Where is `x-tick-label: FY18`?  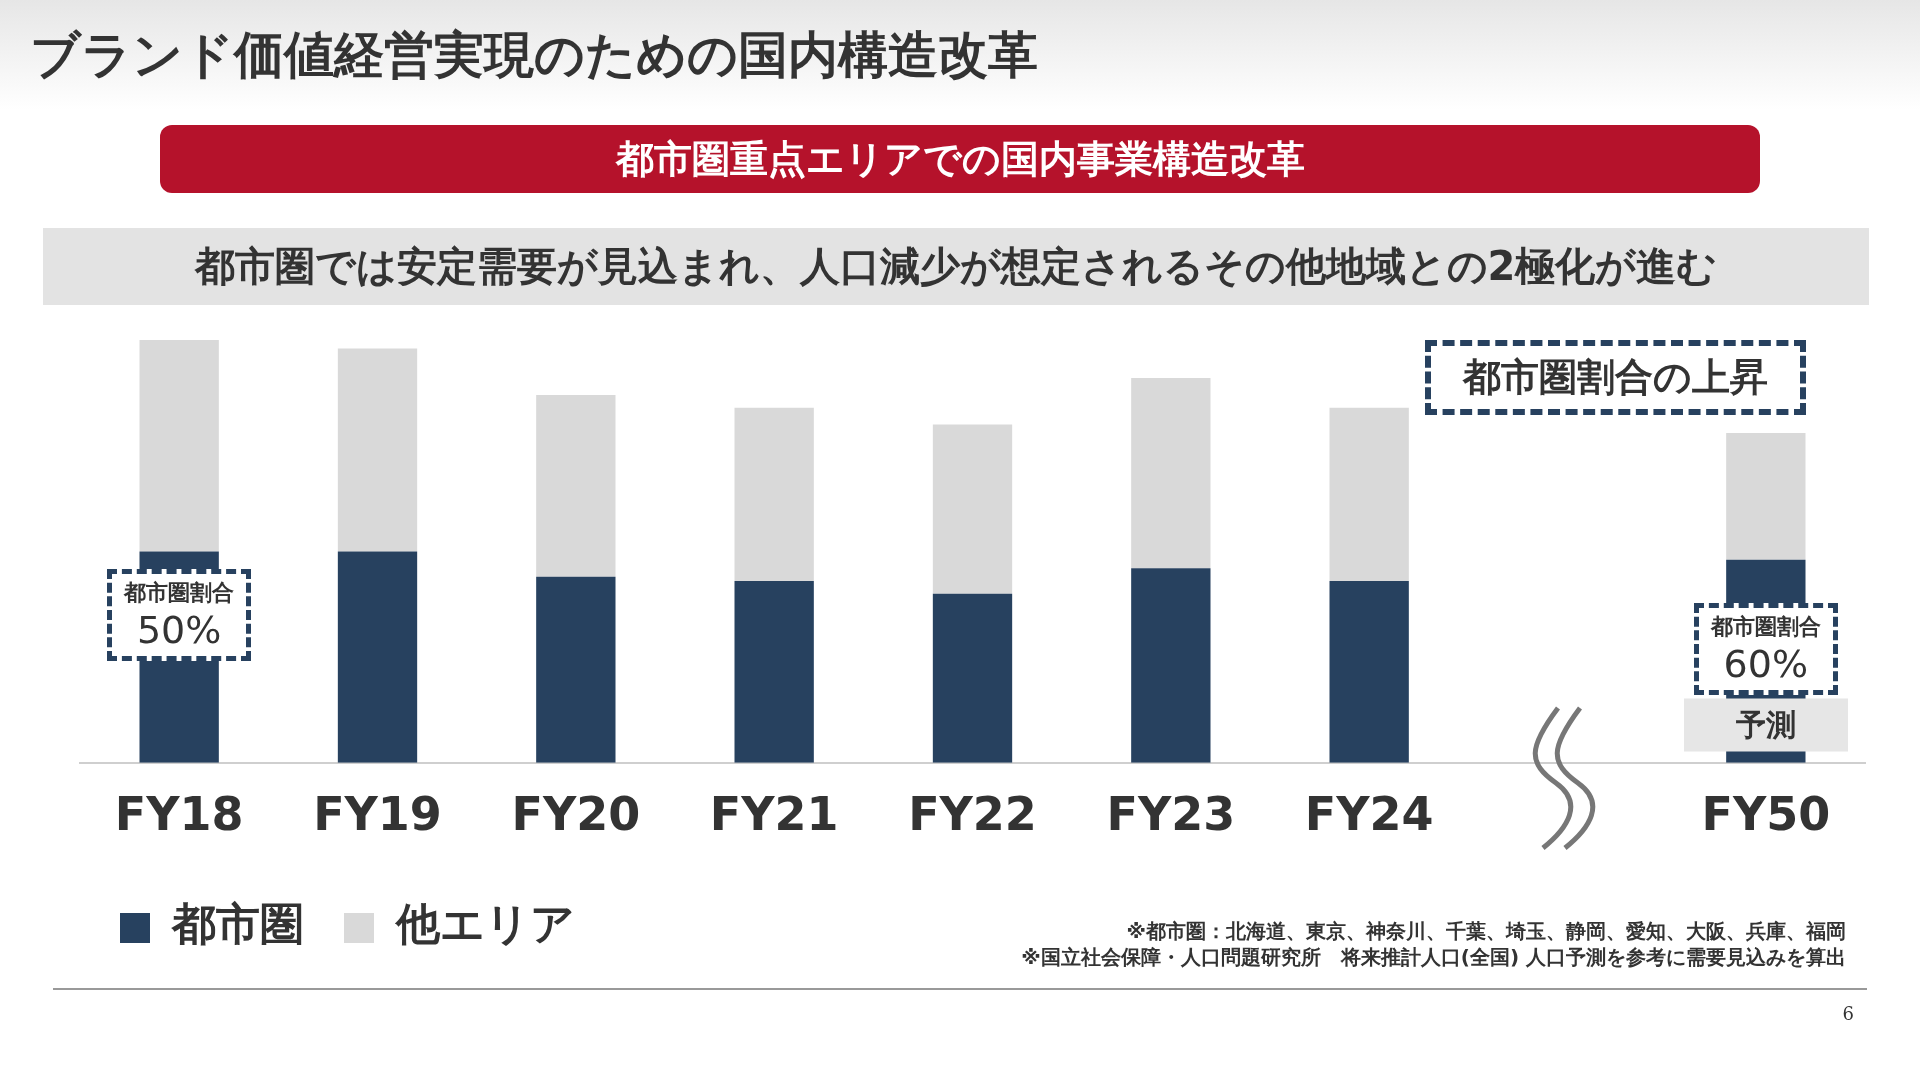 x-tick-label: FY18 is located at coordinates (179, 814).